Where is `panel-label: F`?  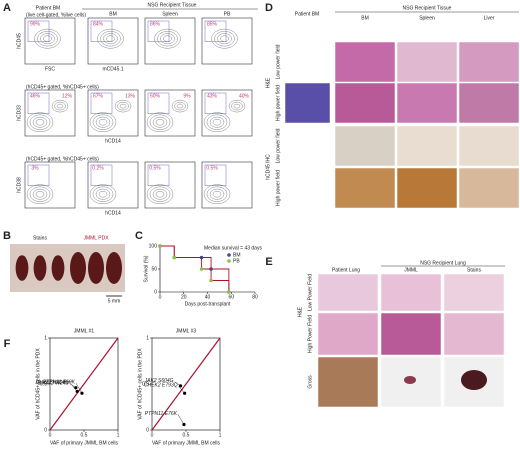 panel-label: F is located at coordinates (7, 344).